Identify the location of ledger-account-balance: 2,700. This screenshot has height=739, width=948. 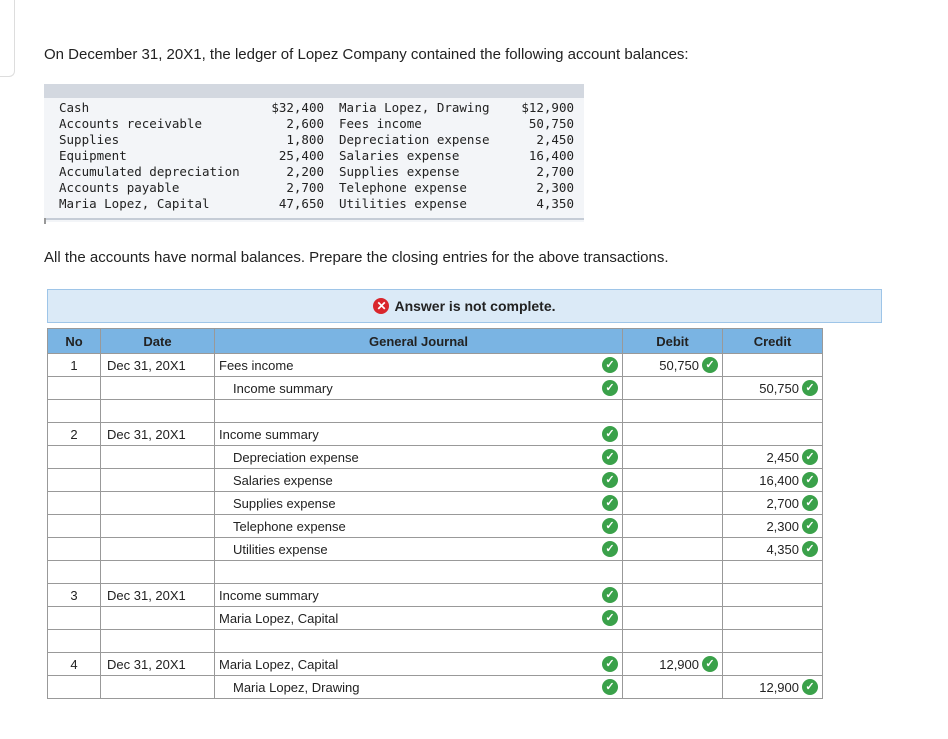
(305, 187).